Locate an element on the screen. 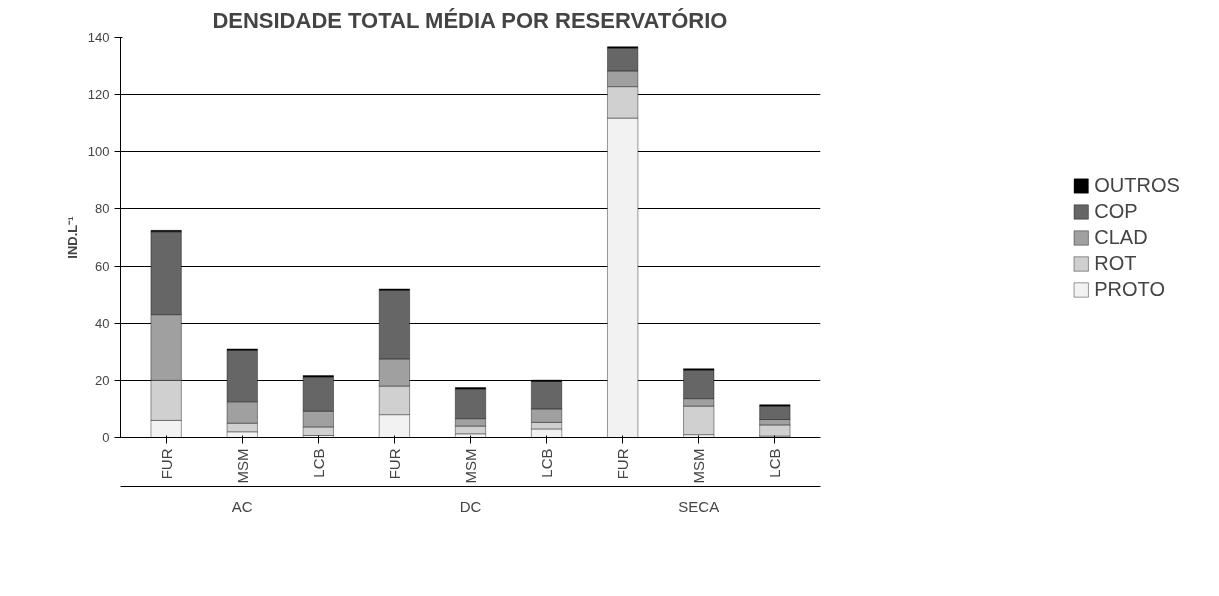 The image size is (1219, 596). legend-label: ROT is located at coordinates (1115, 263).